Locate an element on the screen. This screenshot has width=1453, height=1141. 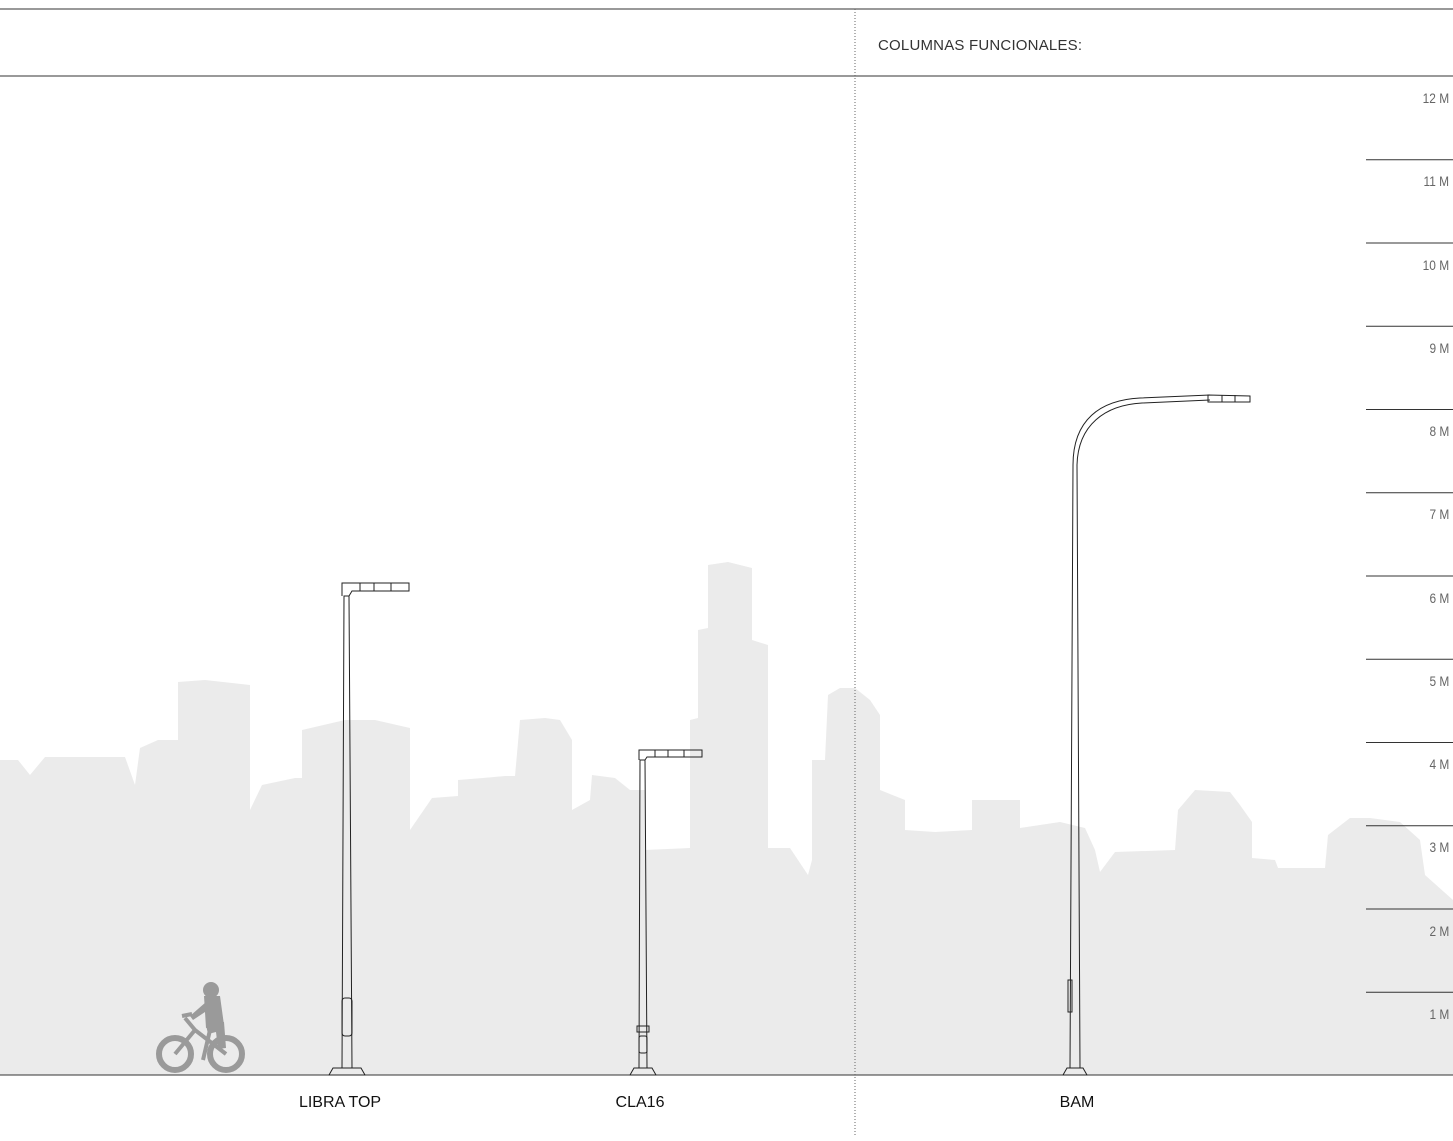
pole-libra-top is located at coordinates (369, 829).